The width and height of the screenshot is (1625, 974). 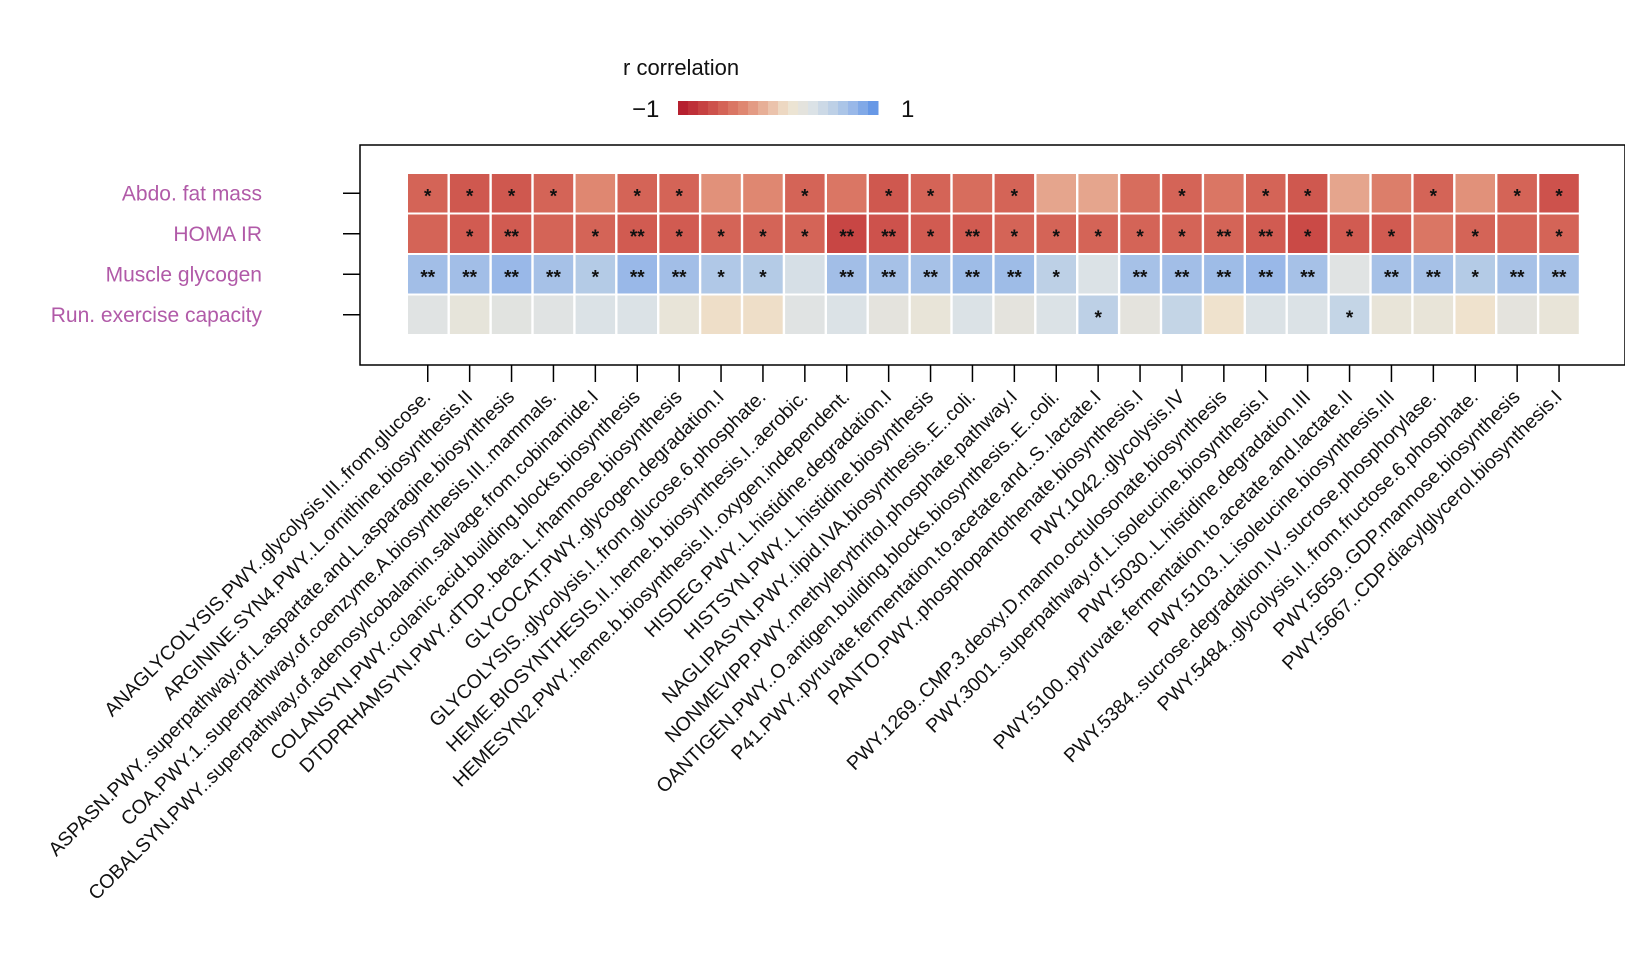 What do you see at coordinates (157, 315) in the screenshot?
I see `row-label: Run. exercise capacity` at bounding box center [157, 315].